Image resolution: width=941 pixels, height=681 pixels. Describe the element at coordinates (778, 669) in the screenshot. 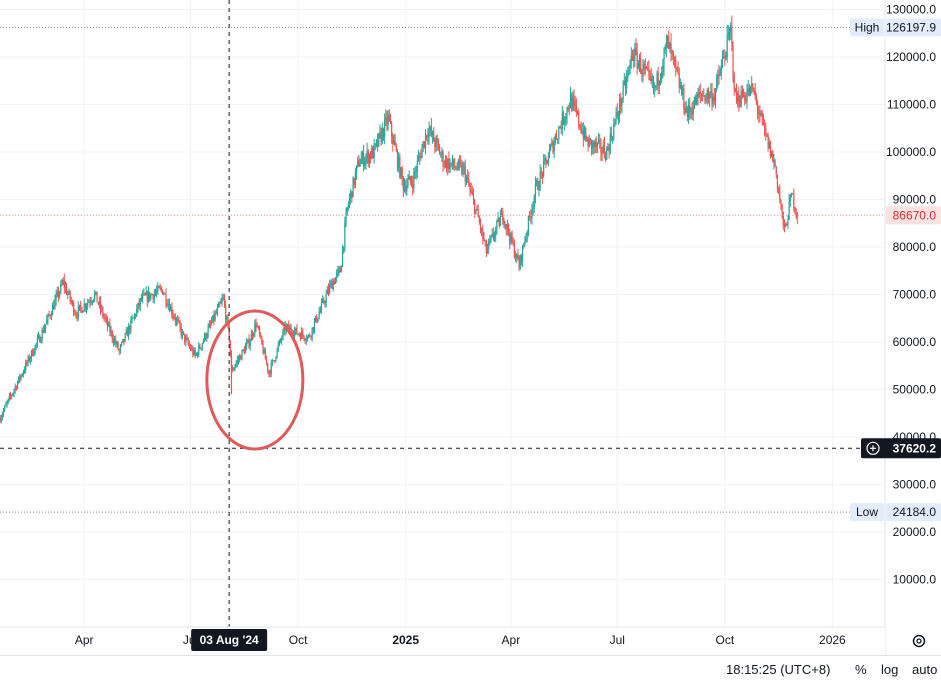

I see `status-time: 18:15:25 (UTC+8)` at that location.